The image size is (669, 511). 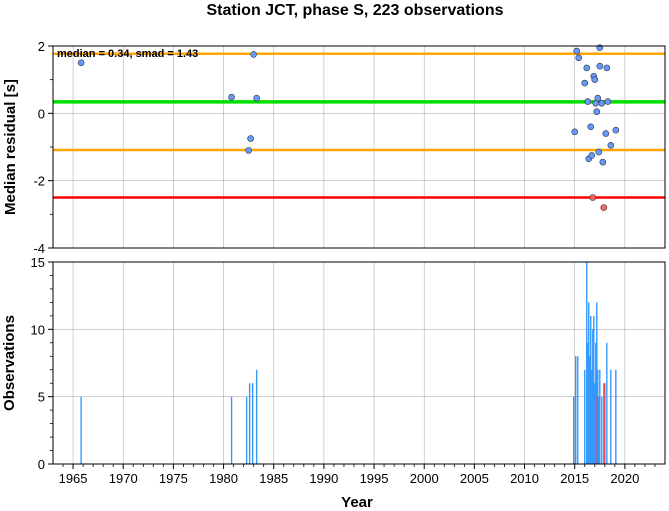 I want to click on y-tick-label: 2, so click(x=41, y=46).